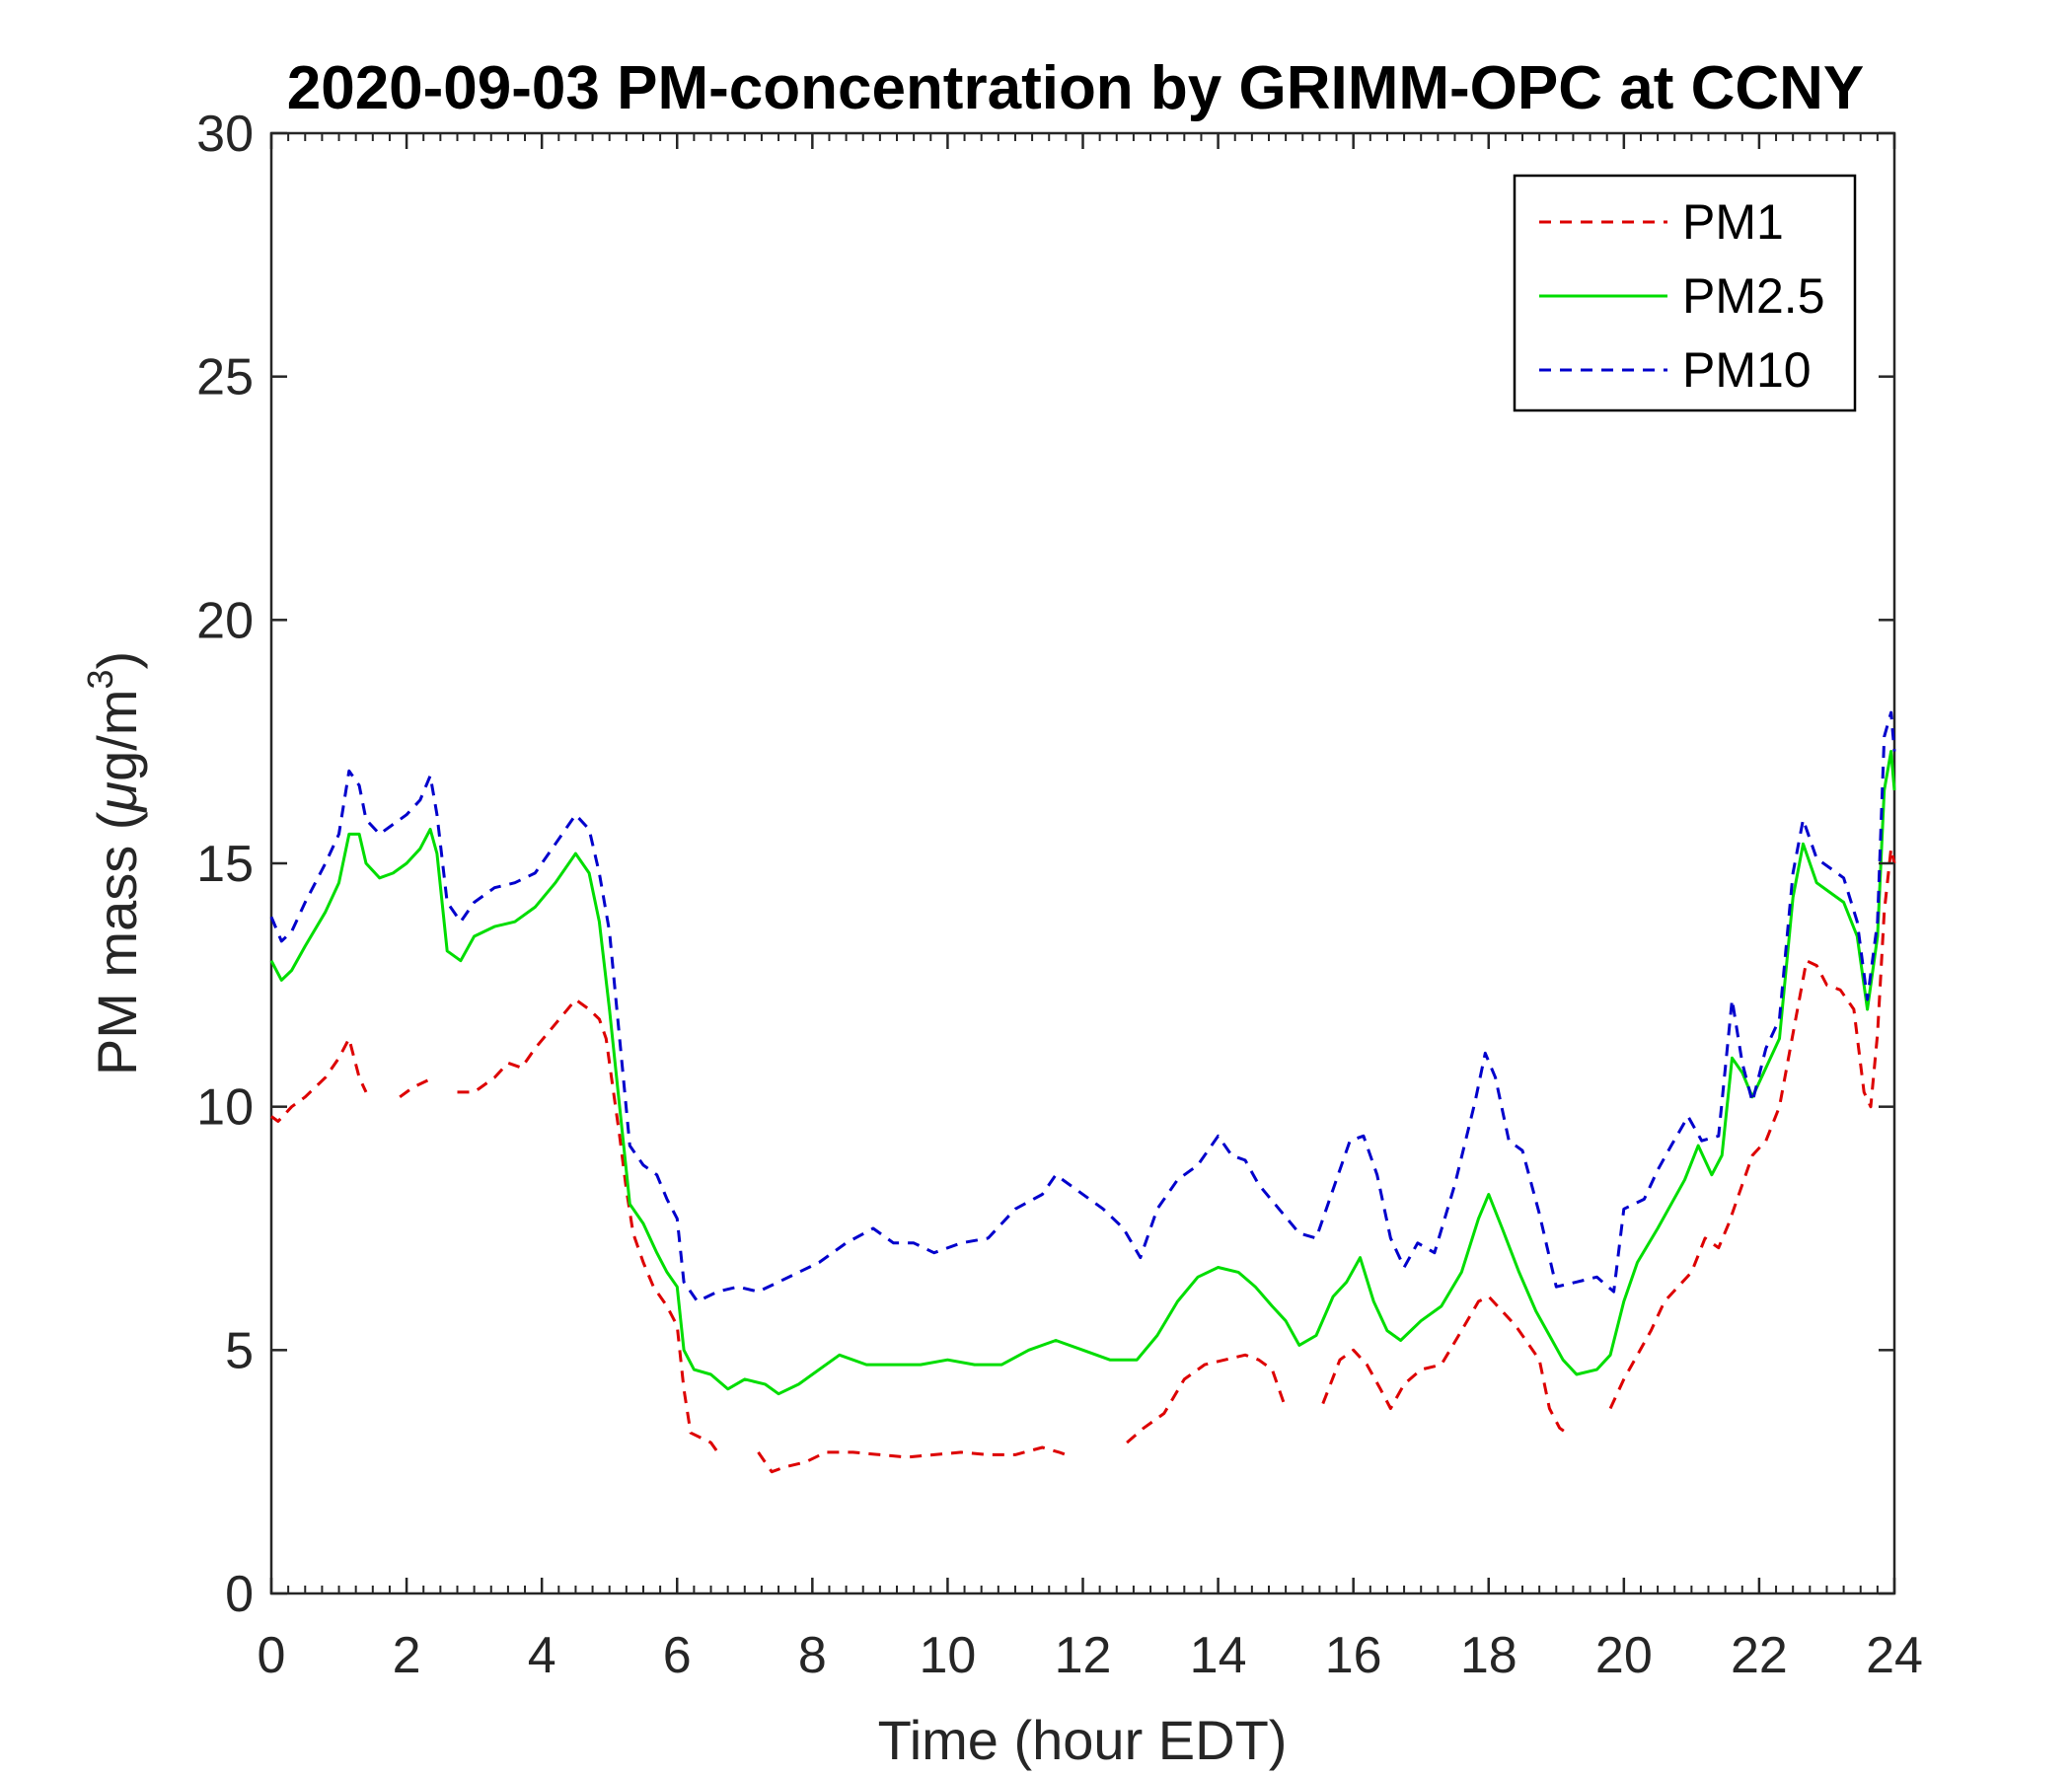 The image size is (2072, 1776). Describe the element at coordinates (225, 378) in the screenshot. I see `y-tick-label: 25` at that location.